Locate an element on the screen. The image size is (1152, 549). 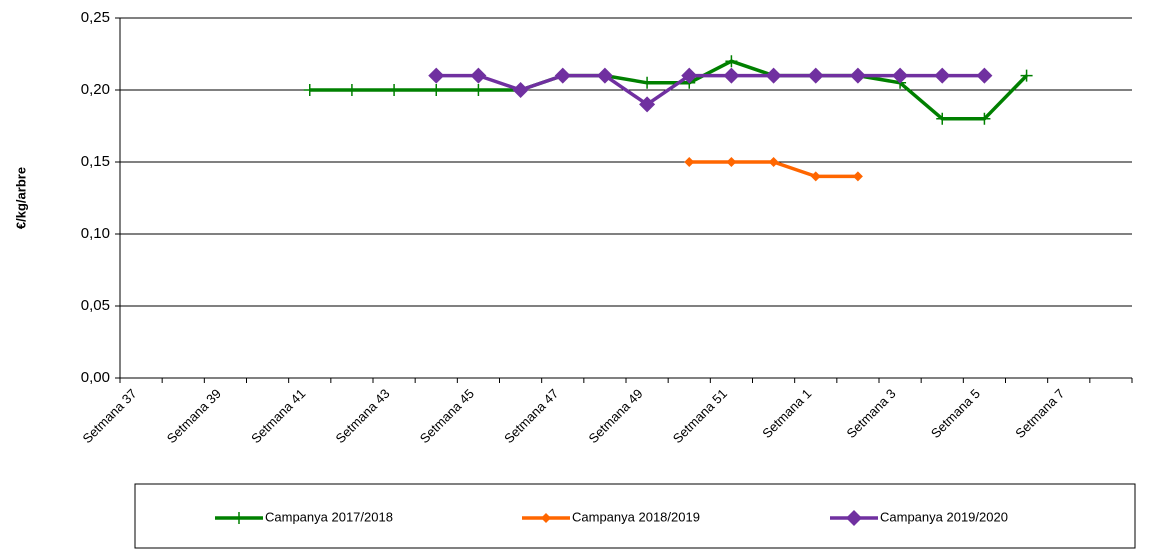
x-tick-label: Setmana 39 is located at coordinates (194, 416).